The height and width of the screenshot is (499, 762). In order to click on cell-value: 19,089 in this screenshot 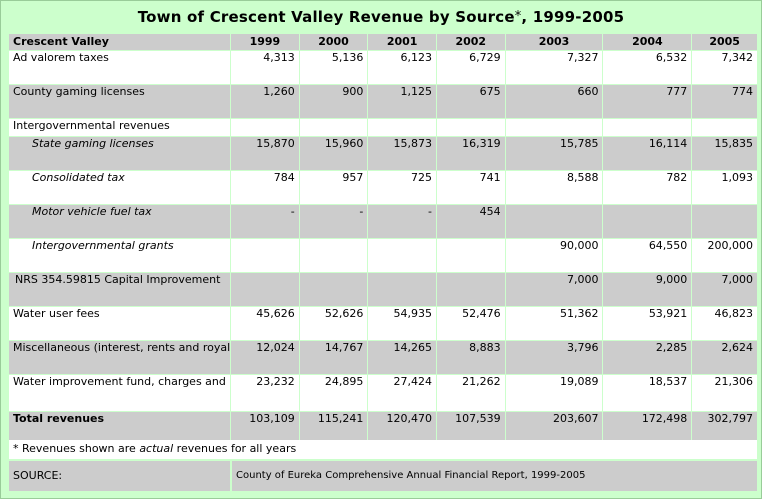, I will do `click(554, 393)`.